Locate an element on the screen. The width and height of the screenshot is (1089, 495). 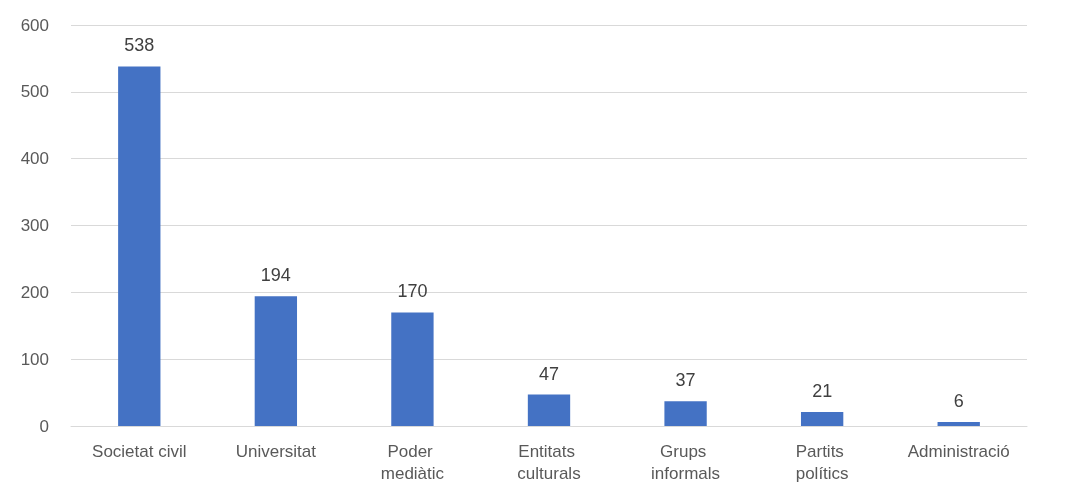
y-tick-label: 0 is located at coordinates (44, 426).